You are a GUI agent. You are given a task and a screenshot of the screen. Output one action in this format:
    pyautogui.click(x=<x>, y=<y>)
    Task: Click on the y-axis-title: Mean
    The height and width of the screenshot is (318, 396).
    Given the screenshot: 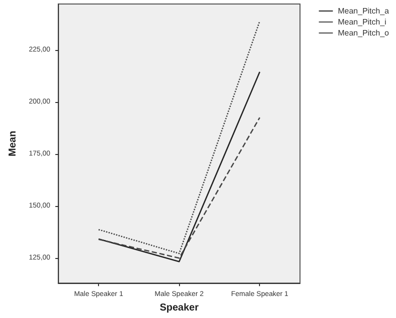 What is the action you would take?
    pyautogui.click(x=13, y=143)
    